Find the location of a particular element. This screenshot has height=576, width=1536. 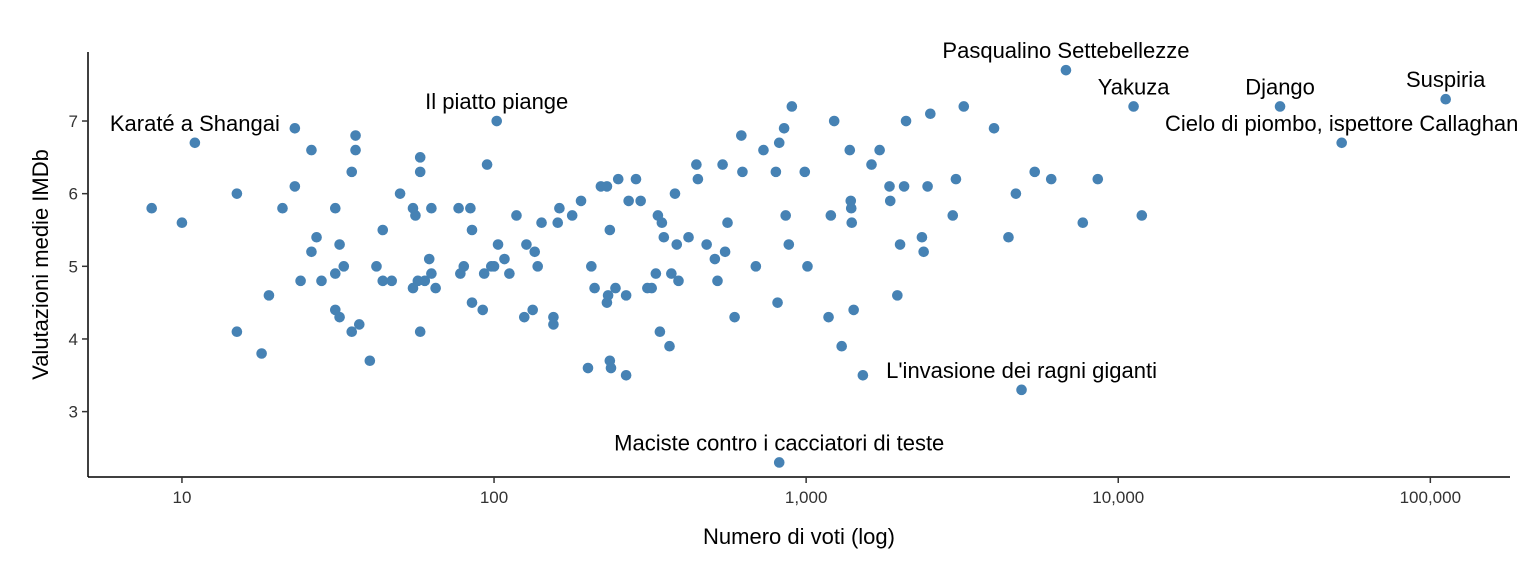

y-axis-title: Valutazioni medie IMDb is located at coordinates (40, 264).